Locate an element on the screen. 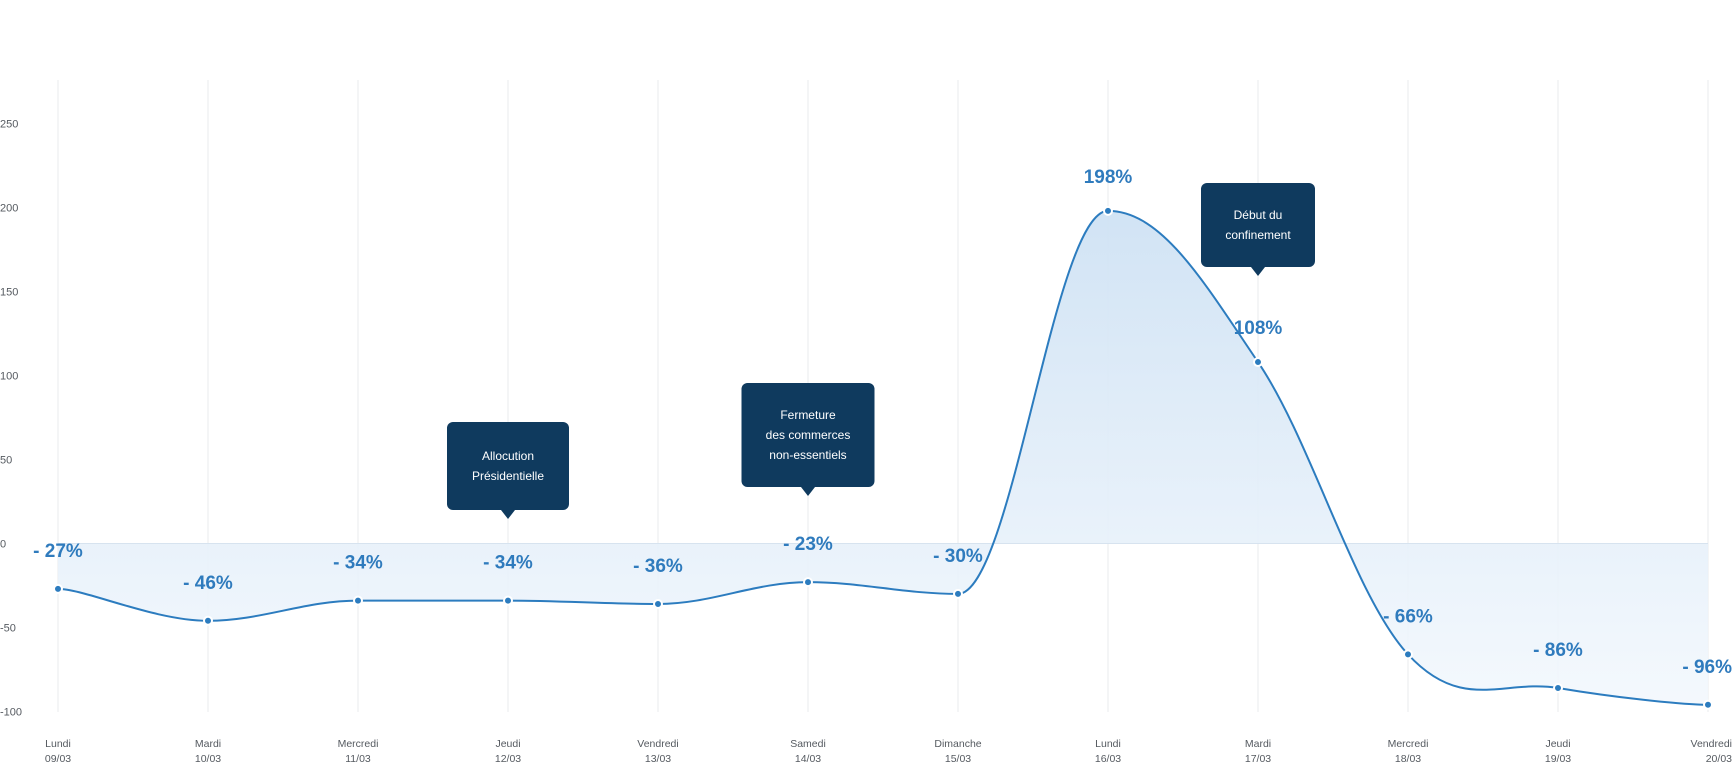 The height and width of the screenshot is (763, 1734). data-label: - 86% is located at coordinates (1558, 650).